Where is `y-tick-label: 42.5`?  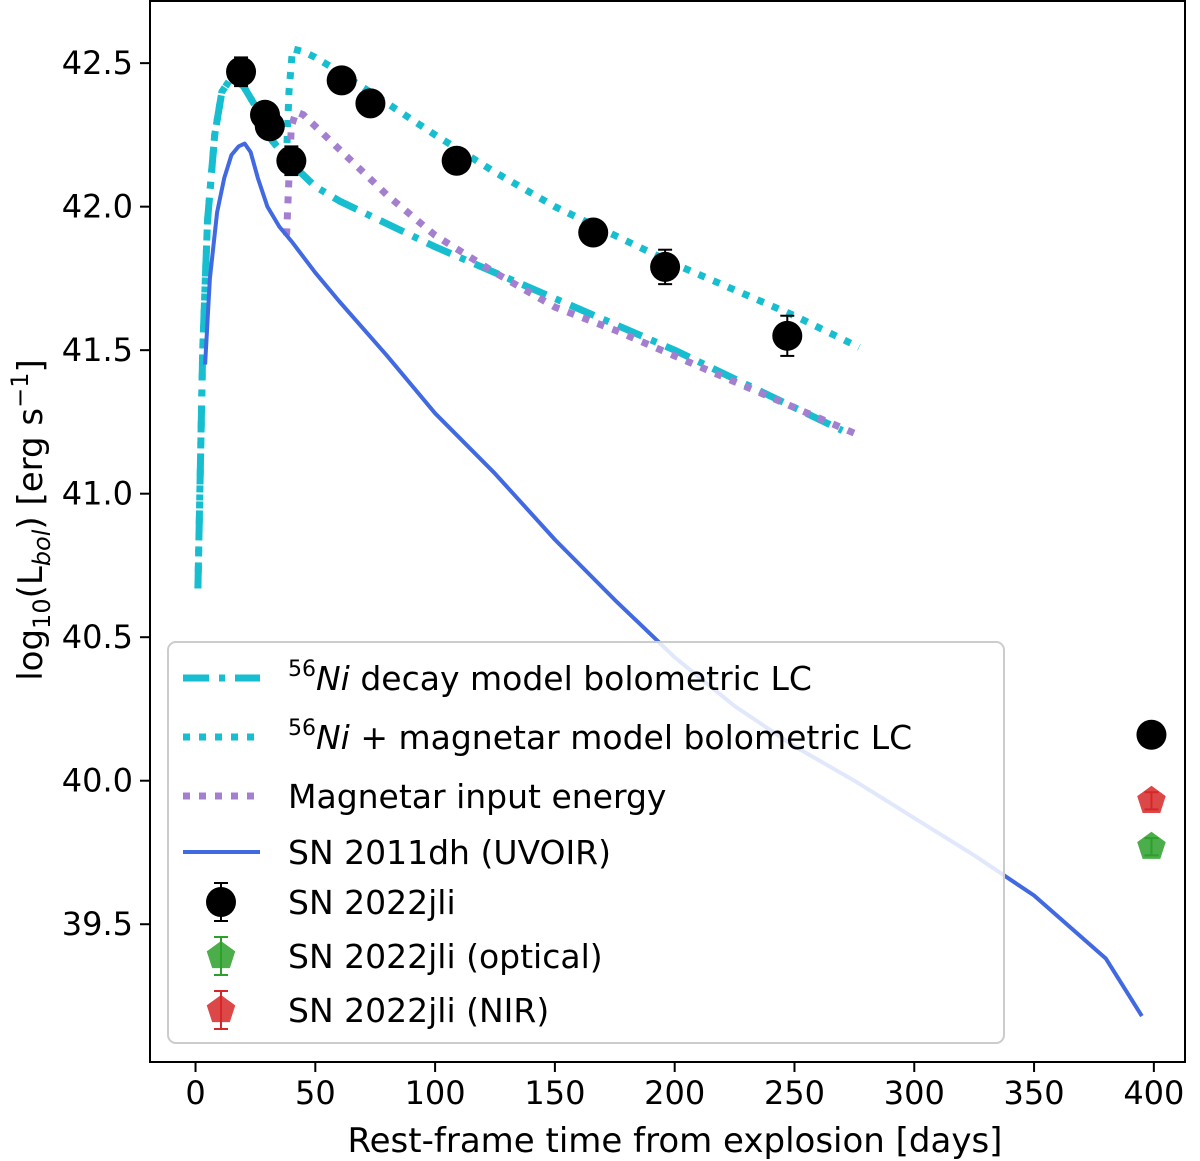
y-tick-label: 42.5 is located at coordinates (97, 63).